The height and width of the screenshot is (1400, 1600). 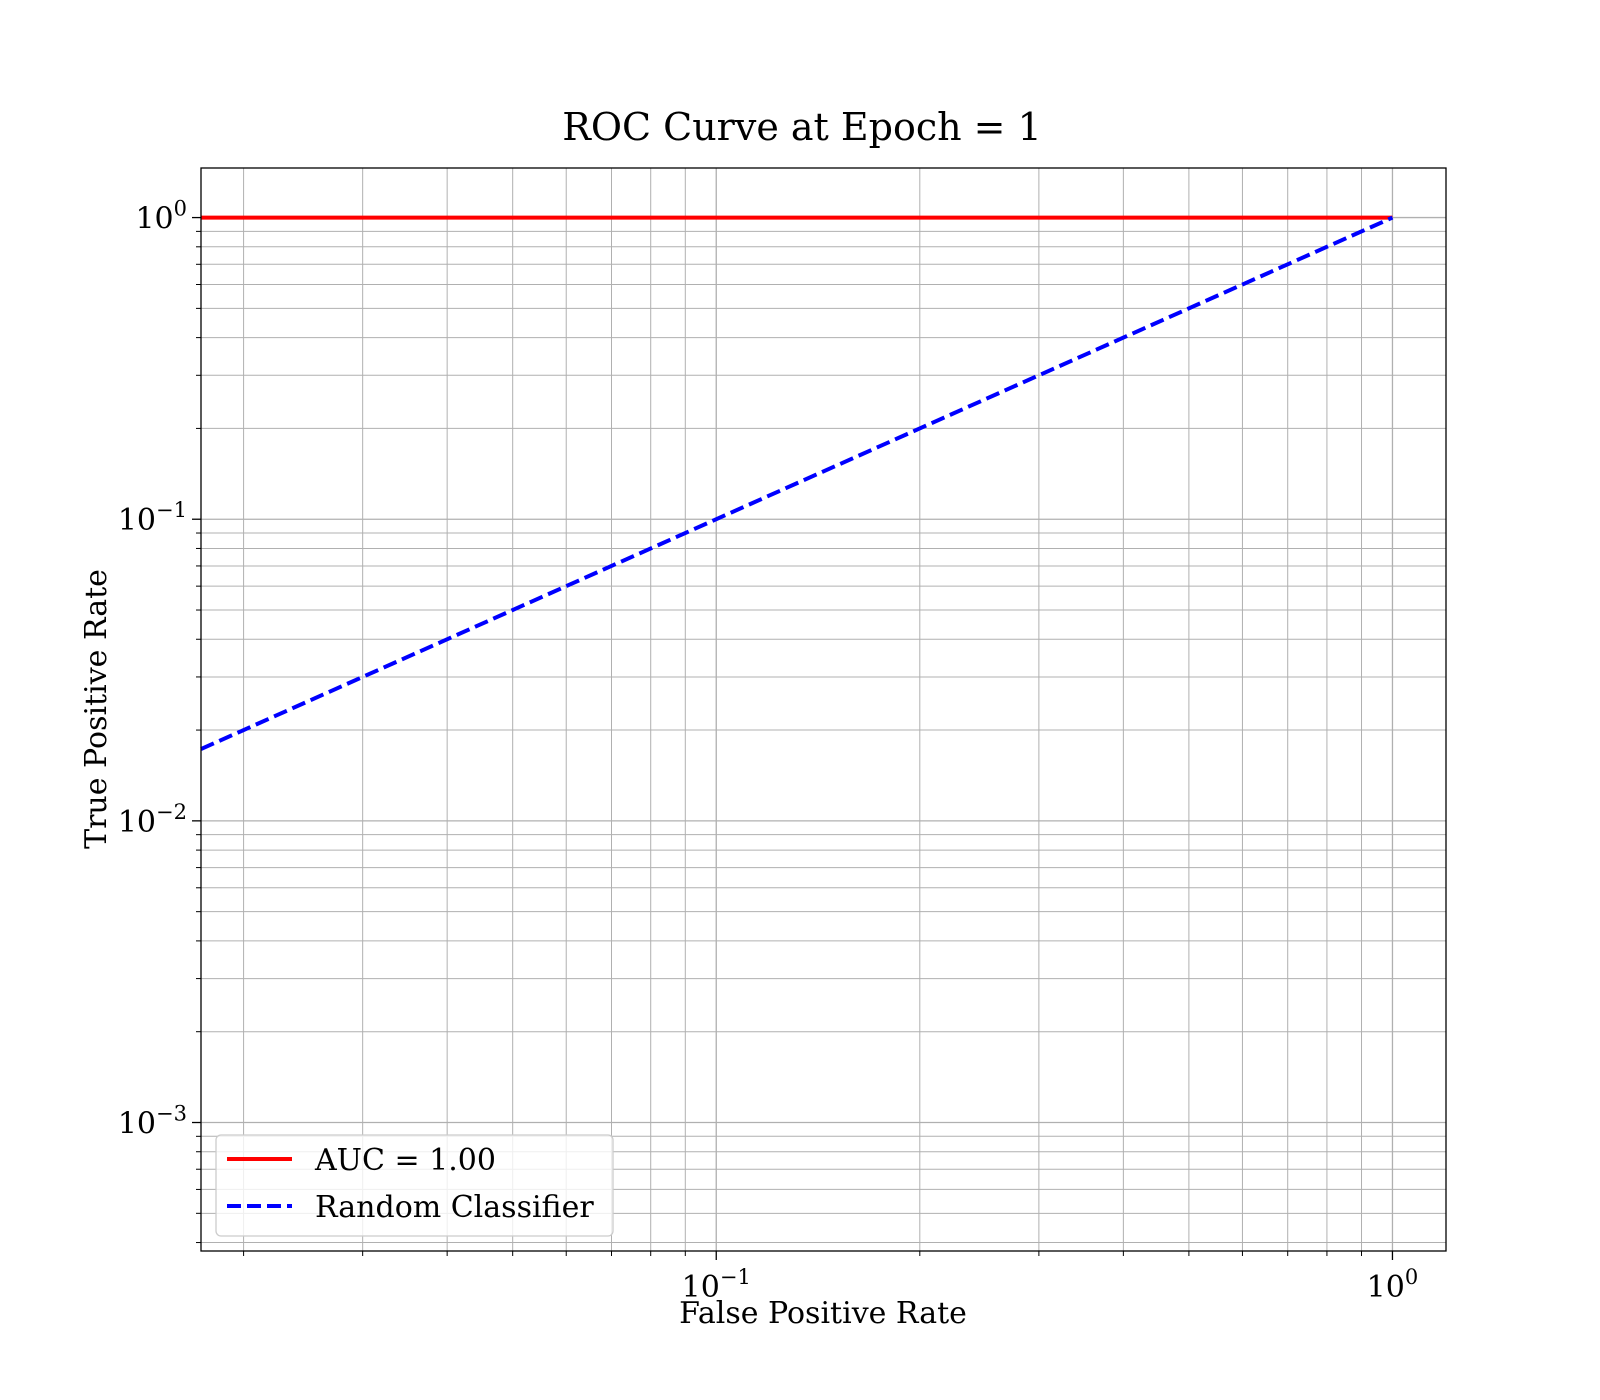 I want to click on chart-title: ROC Curve at Epoch = 1, so click(x=802, y=127).